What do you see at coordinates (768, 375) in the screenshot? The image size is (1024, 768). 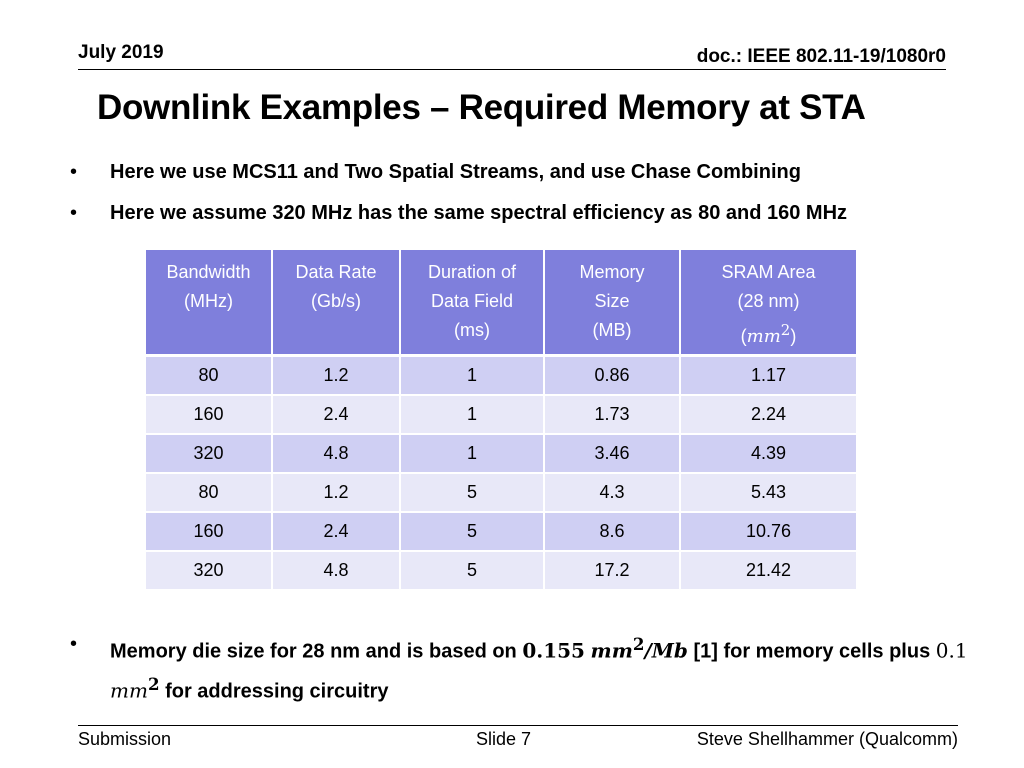 I see `cell-sram-area: 1.17` at bounding box center [768, 375].